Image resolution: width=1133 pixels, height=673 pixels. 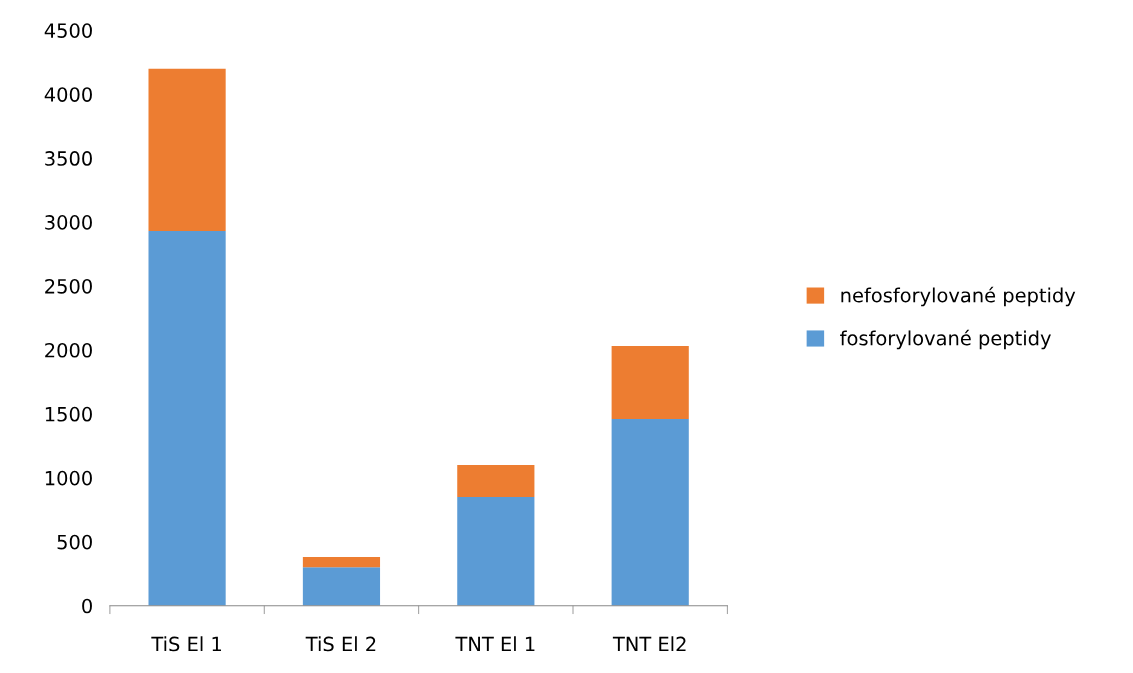 What do you see at coordinates (958, 296) in the screenshot?
I see `legend-label: nefosforylované peptidy` at bounding box center [958, 296].